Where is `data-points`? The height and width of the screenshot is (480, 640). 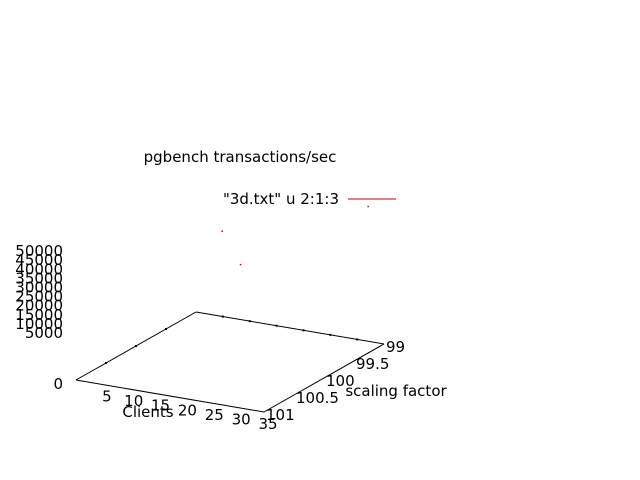
data-points is located at coordinates (295, 235).